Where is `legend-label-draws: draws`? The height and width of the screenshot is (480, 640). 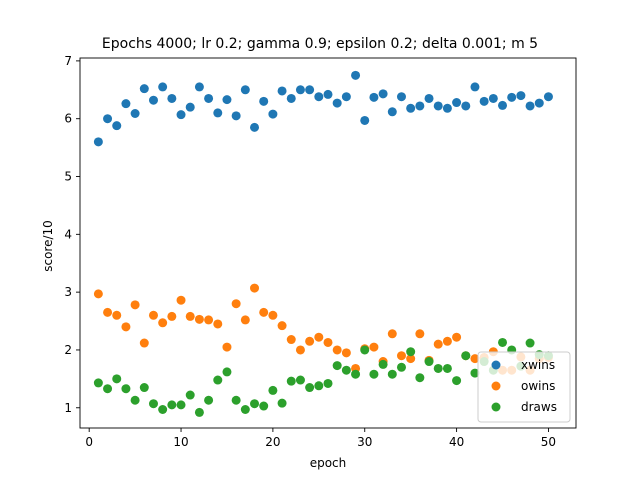 legend-label-draws: draws is located at coordinates (539, 407).